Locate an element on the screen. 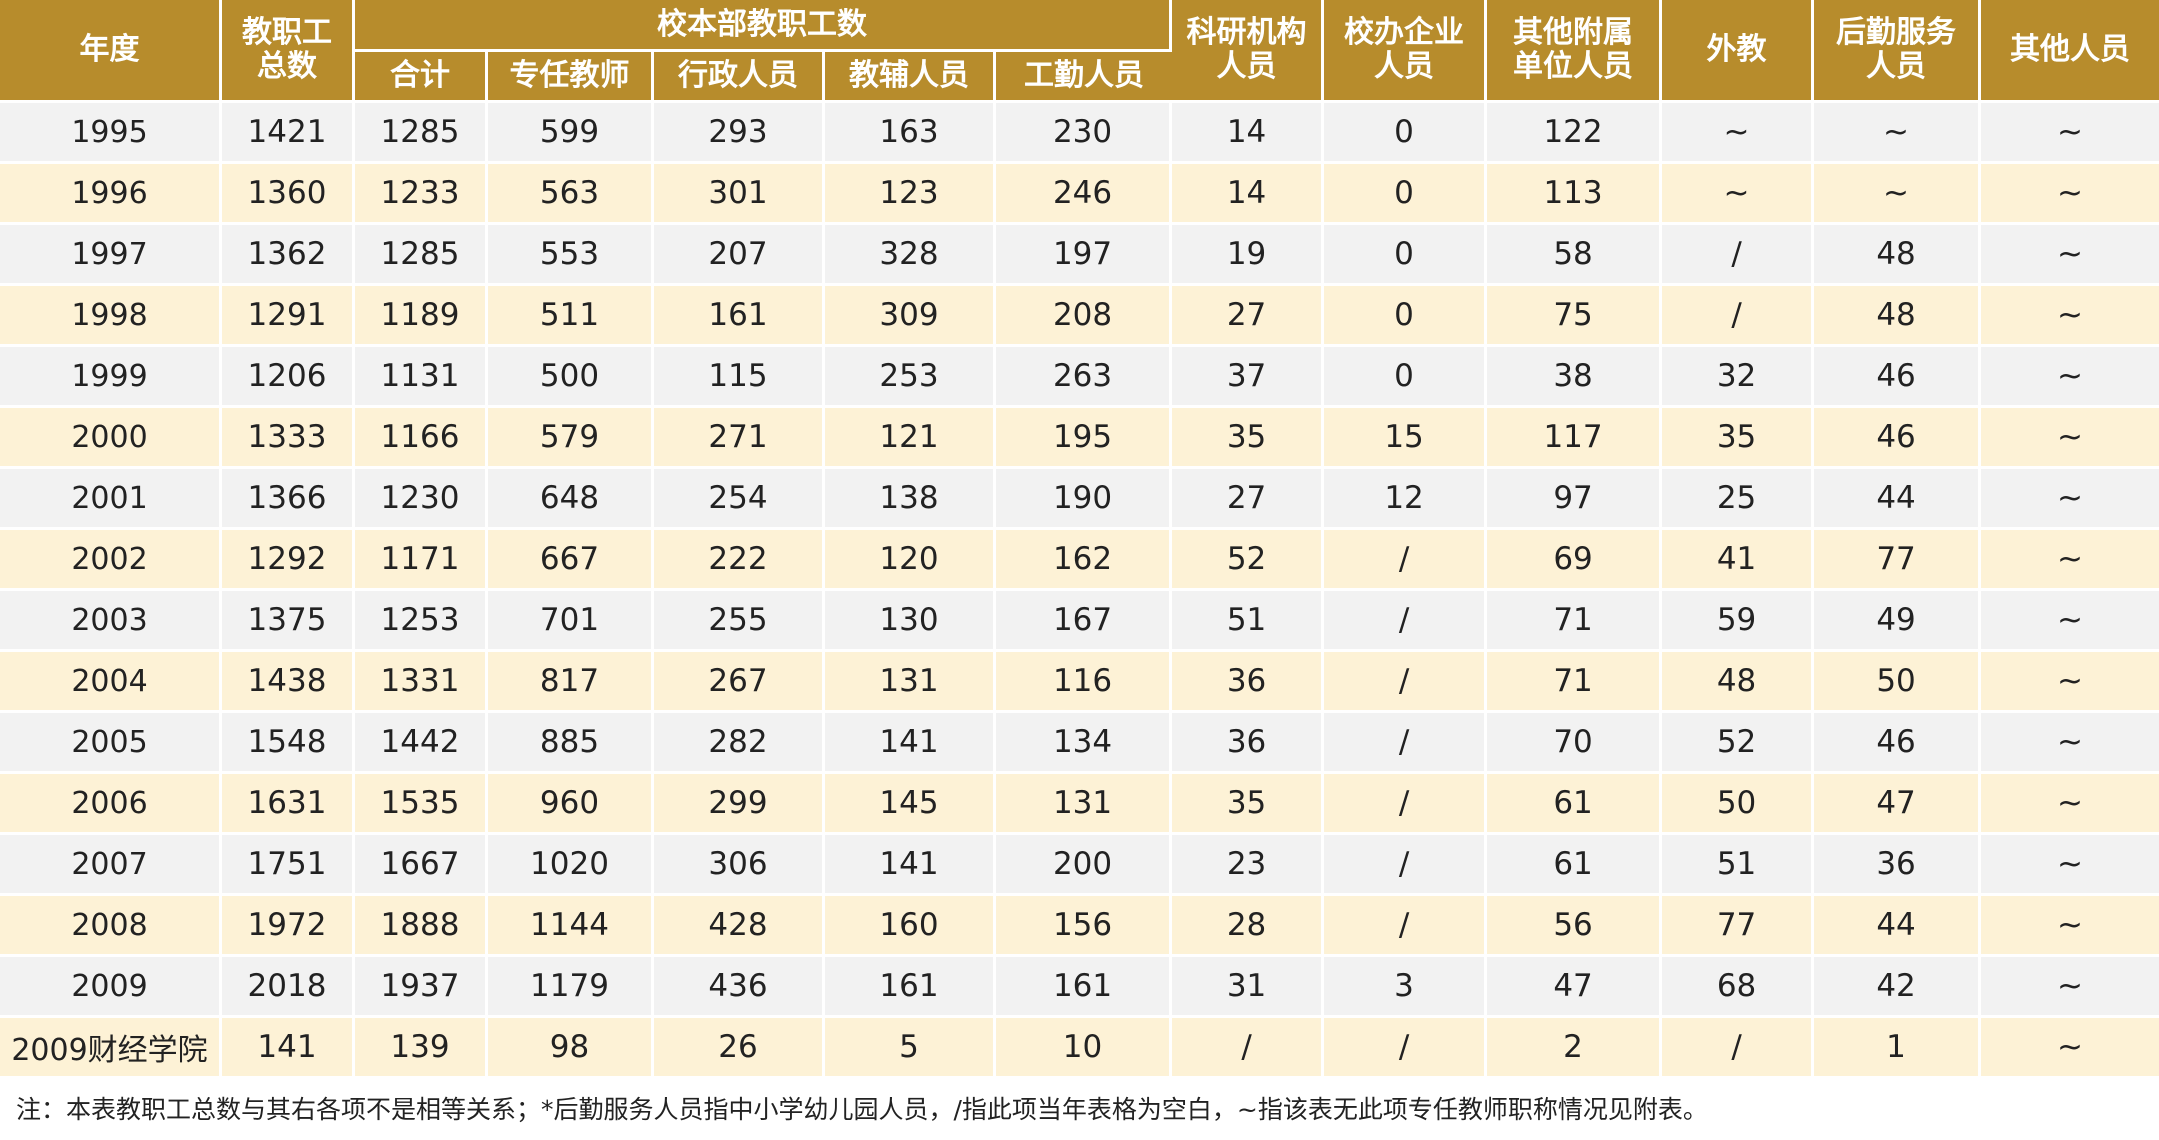 The image size is (2159, 1140). table-row: 2001 1366 1230 648 254 138 190 27 12 97 25 44 ~ is located at coordinates (1079, 499).